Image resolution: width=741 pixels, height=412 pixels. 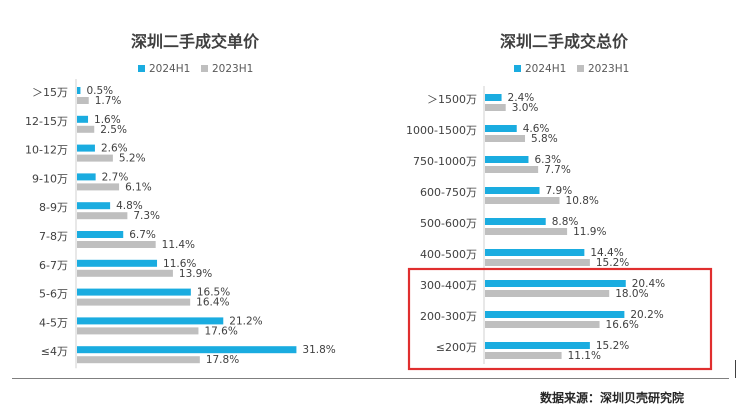 I want to click on chart2-highlight-box, so click(x=560, y=319).